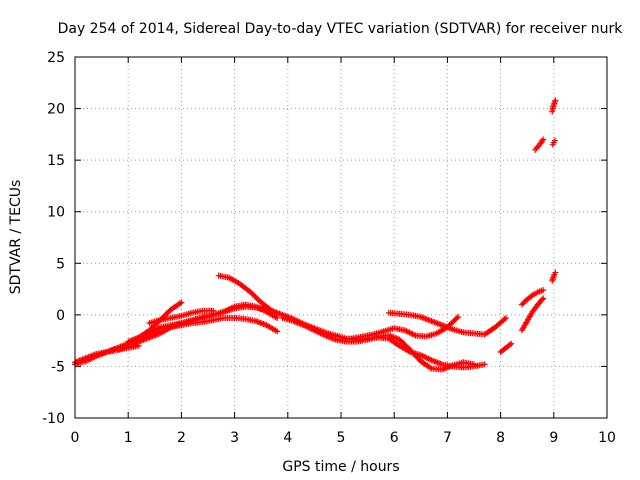 The height and width of the screenshot is (480, 640). Describe the element at coordinates (128, 438) in the screenshot. I see `x-tick-label: 1` at that location.